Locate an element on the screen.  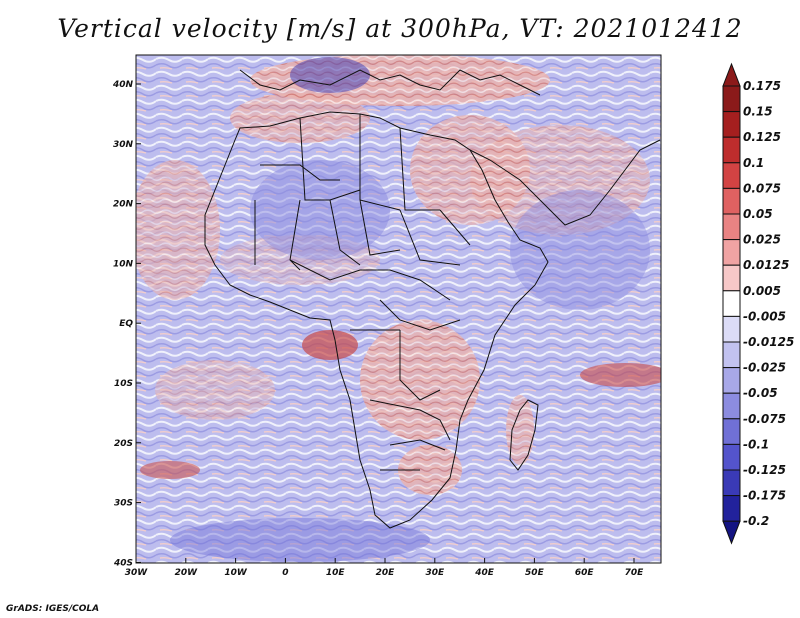
lat-axis: 40N 30N 20N 10N EQ 10S 20S 30S 40S is located at coordinates (126, 324).